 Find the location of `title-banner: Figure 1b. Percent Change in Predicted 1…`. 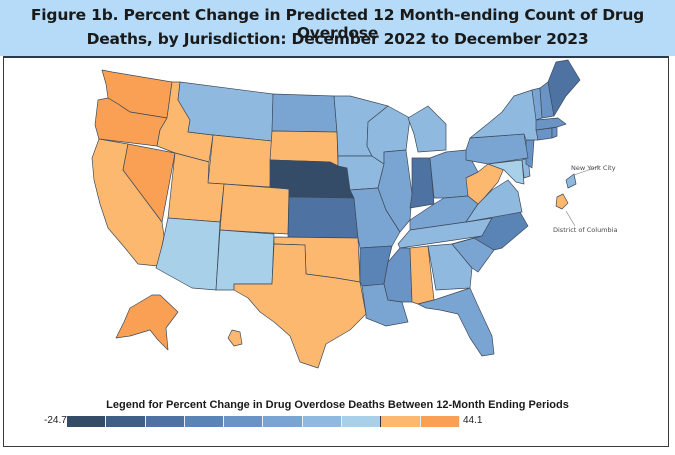

title-banner: Figure 1b. Percent Change in Predicted 1… is located at coordinates (337, 28).